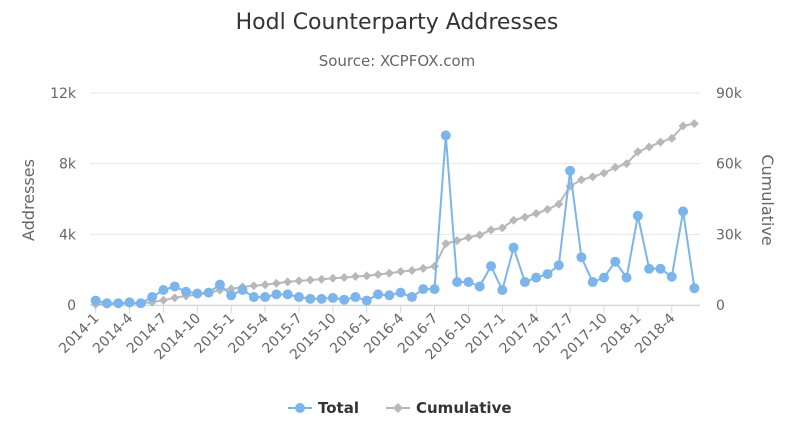  I want to click on legend-item-cumulative: Cumulative, so click(449, 408).